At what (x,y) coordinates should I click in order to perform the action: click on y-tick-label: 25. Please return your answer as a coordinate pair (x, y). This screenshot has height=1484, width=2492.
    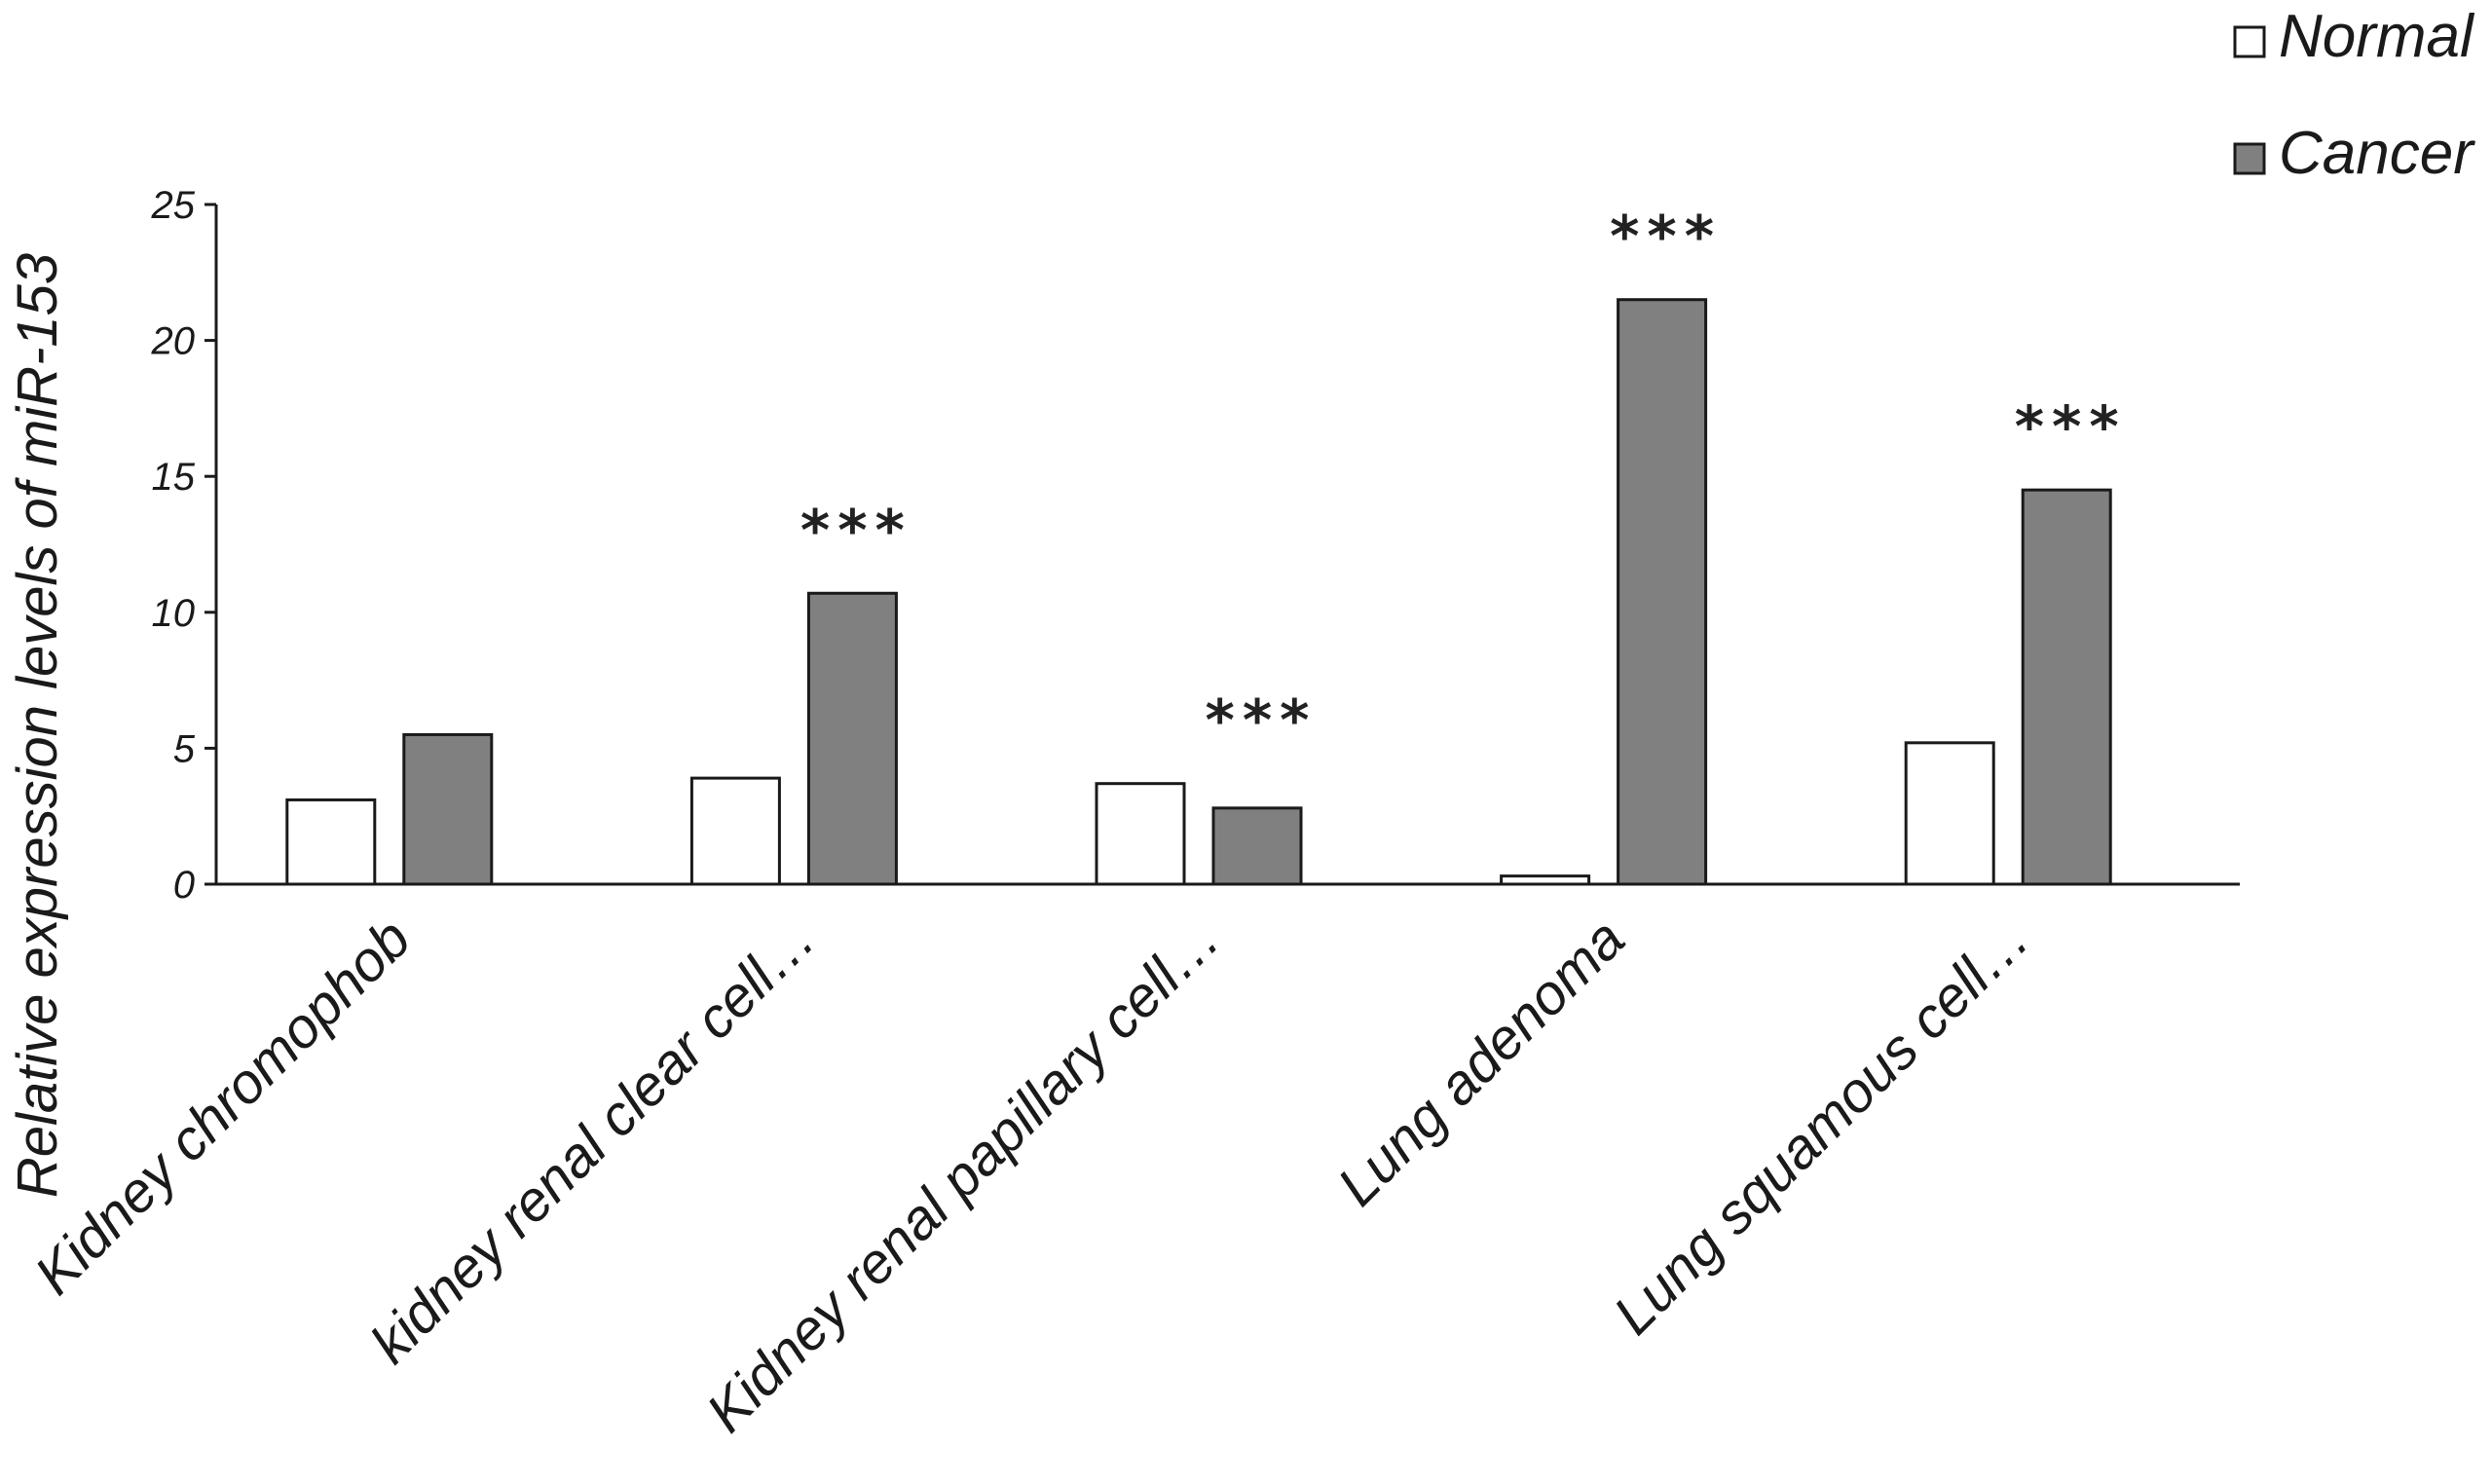
    Looking at the image, I should click on (173, 205).